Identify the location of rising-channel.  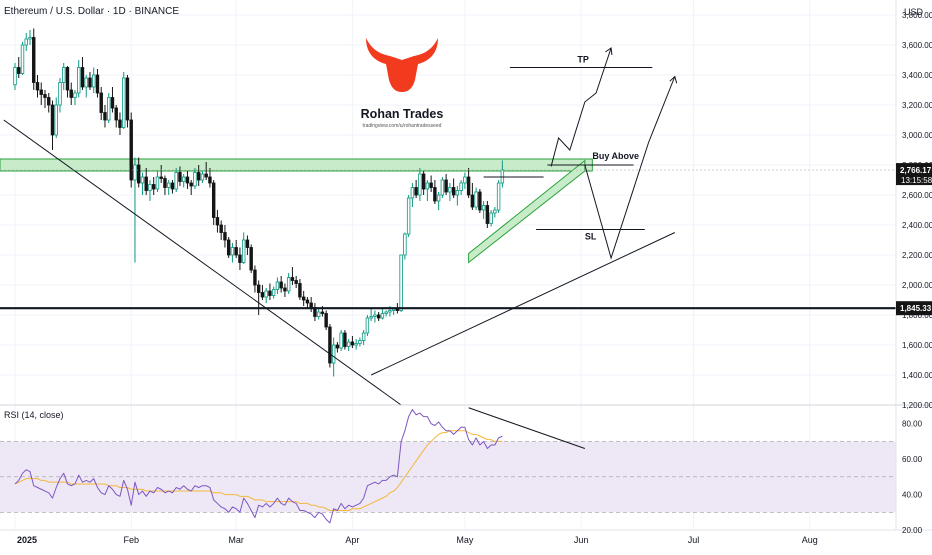
(527, 211).